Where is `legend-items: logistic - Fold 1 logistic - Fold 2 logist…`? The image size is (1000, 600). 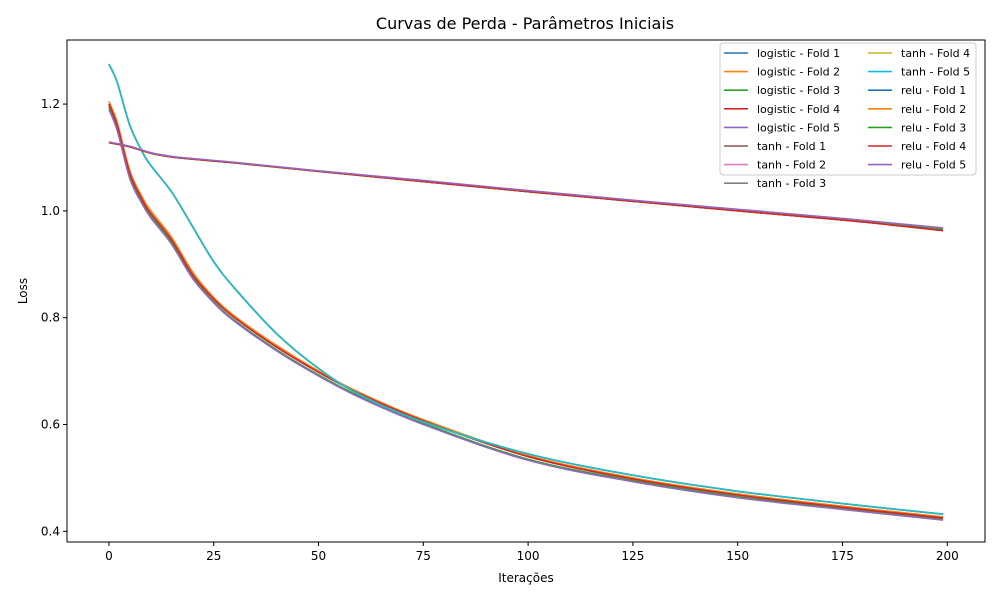 legend-items: logistic - Fold 1 logistic - Fold 2 logist… is located at coordinates (847, 118).